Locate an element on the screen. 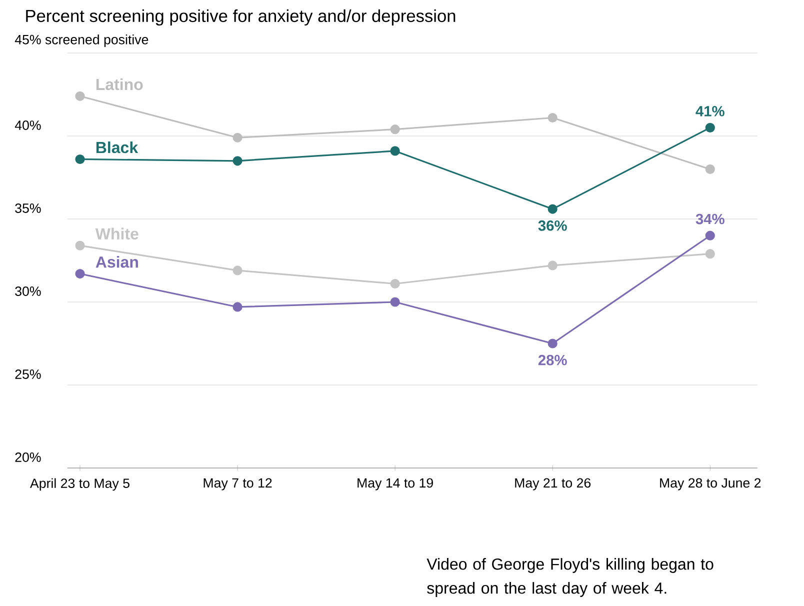  data-label: 34% is located at coordinates (710, 219).